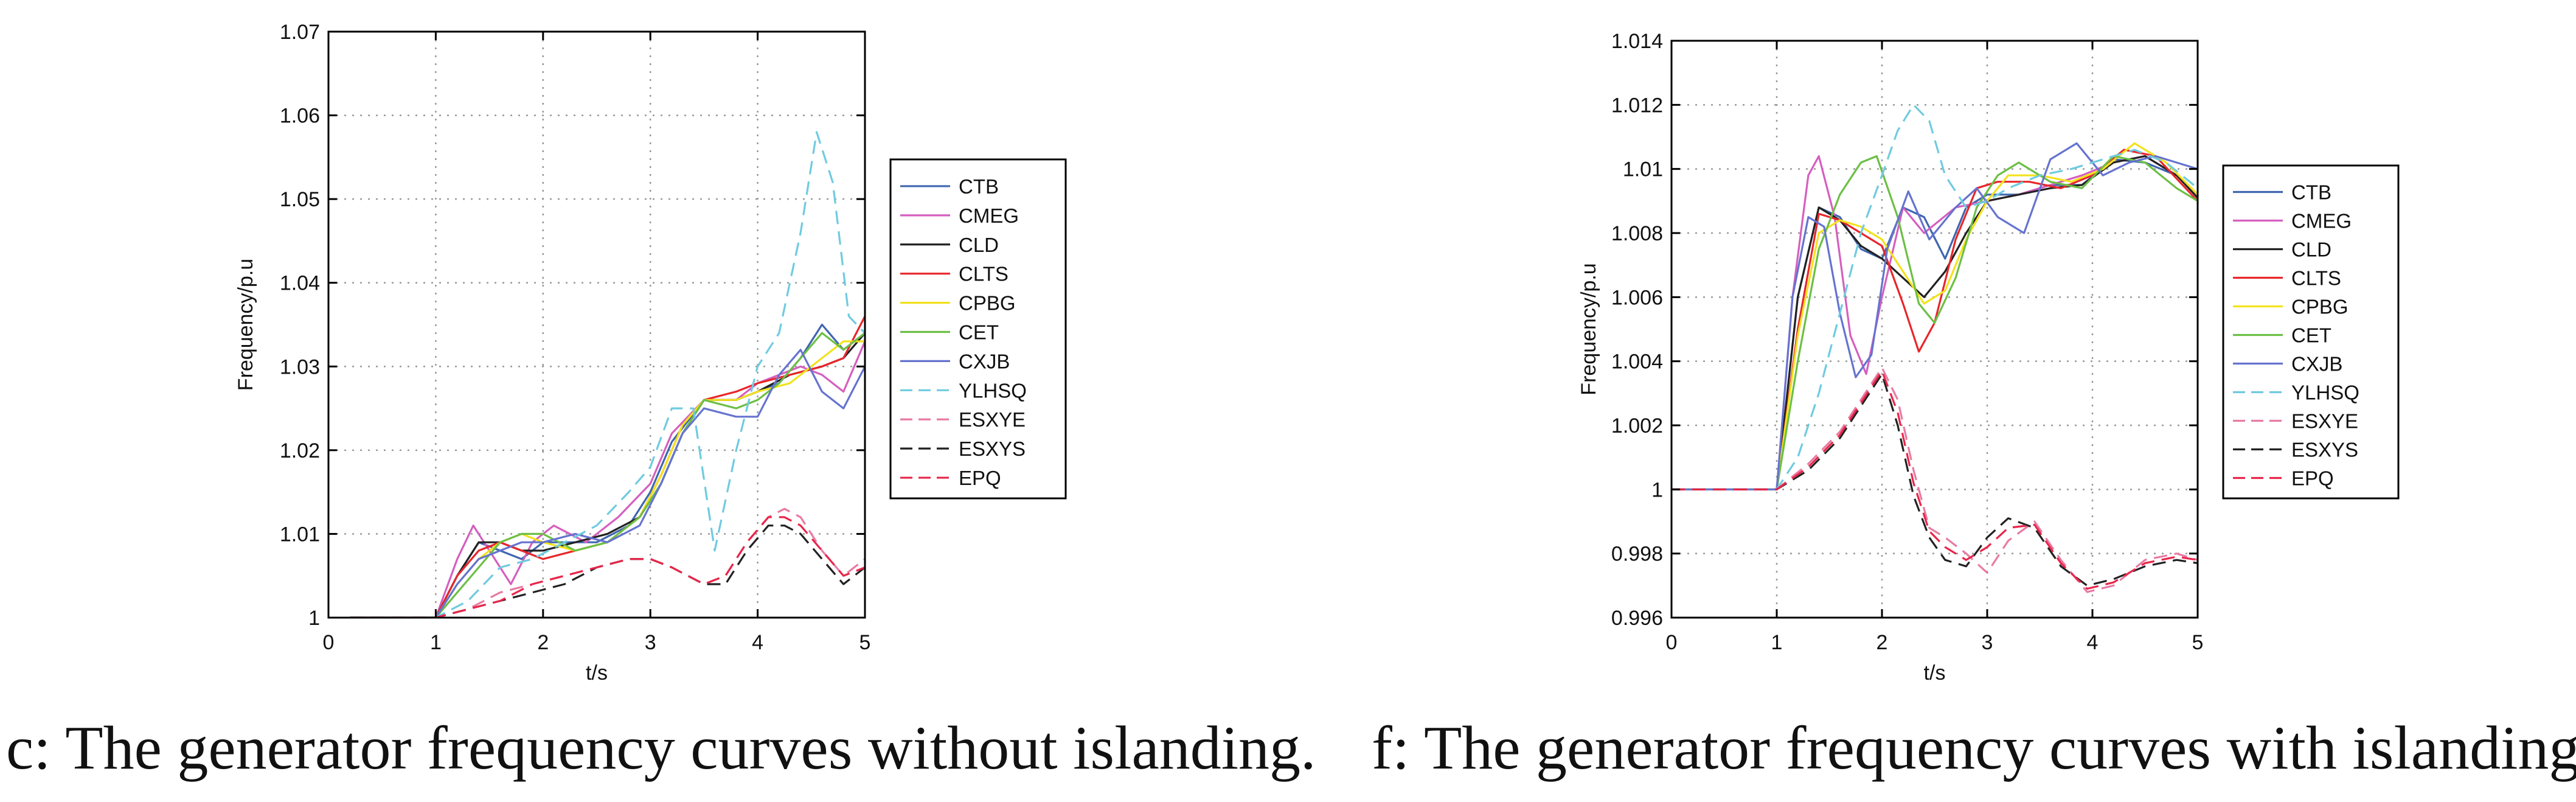 This screenshot has height=802, width=2576. I want to click on y-tick-label: 1.02, so click(300, 450).